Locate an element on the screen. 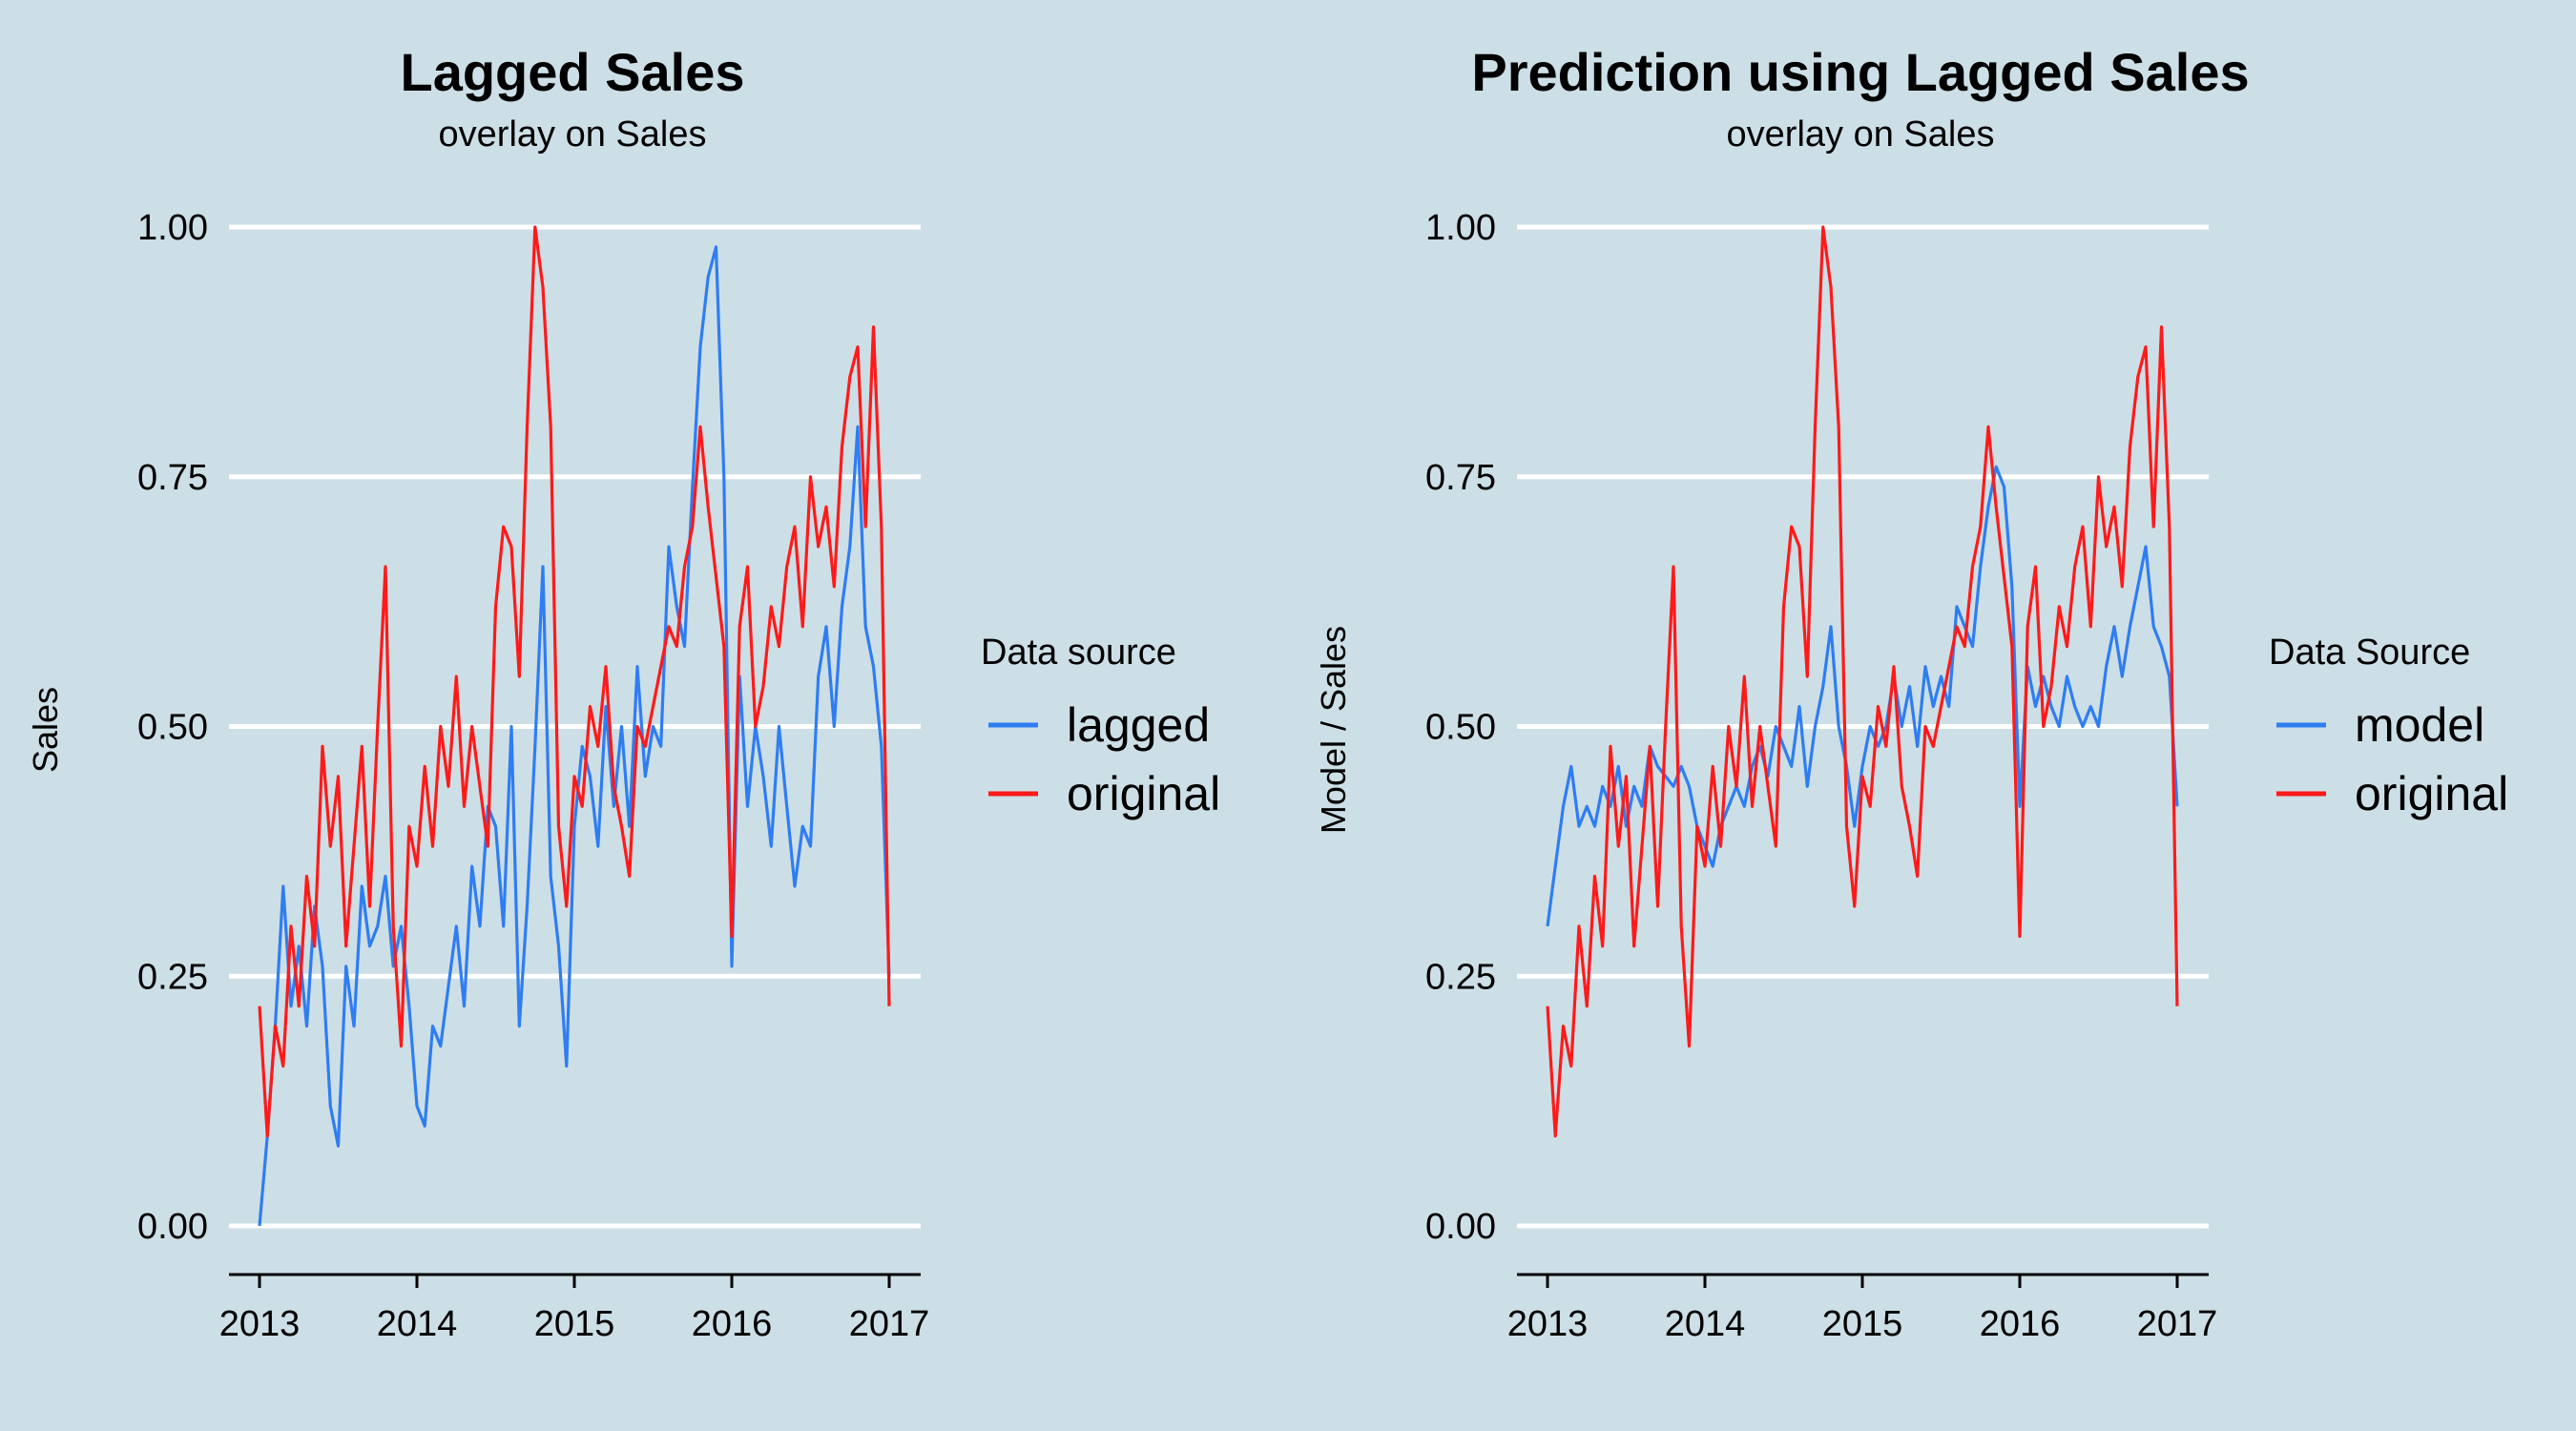 This screenshot has width=2576, height=1431. legend: Data source lagged original is located at coordinates (1100, 726).